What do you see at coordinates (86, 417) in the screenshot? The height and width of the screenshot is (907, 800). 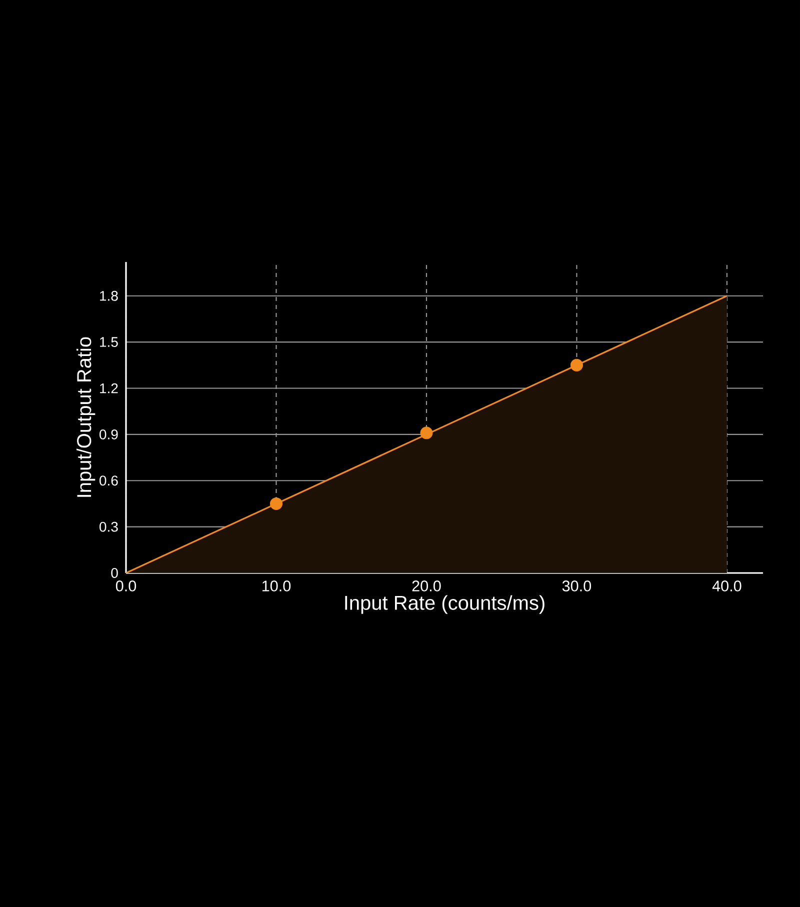 I see `y-axis-title: Input/Output Ratio` at bounding box center [86, 417].